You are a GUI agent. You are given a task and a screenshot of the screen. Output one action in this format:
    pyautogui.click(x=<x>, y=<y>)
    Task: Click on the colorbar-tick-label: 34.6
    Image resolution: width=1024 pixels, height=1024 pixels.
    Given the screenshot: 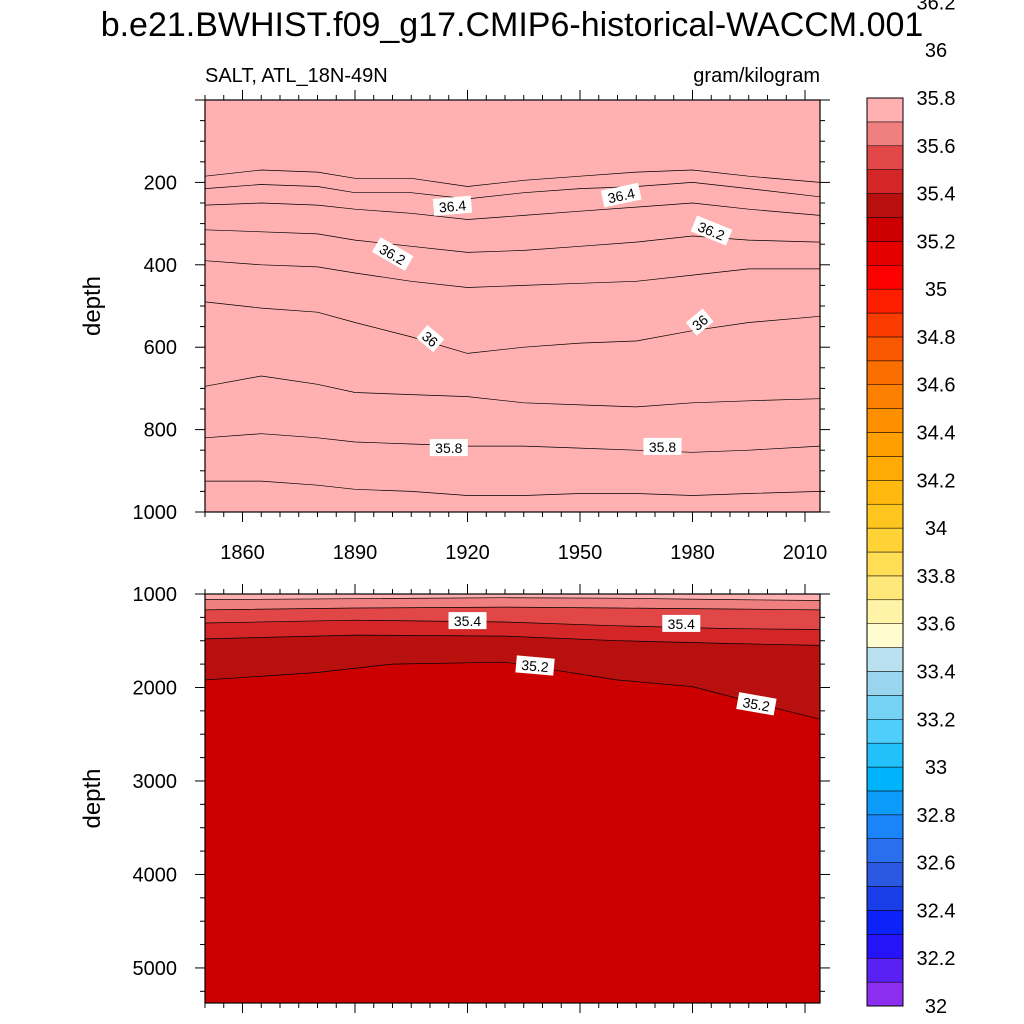 What is the action you would take?
    pyautogui.click(x=936, y=386)
    